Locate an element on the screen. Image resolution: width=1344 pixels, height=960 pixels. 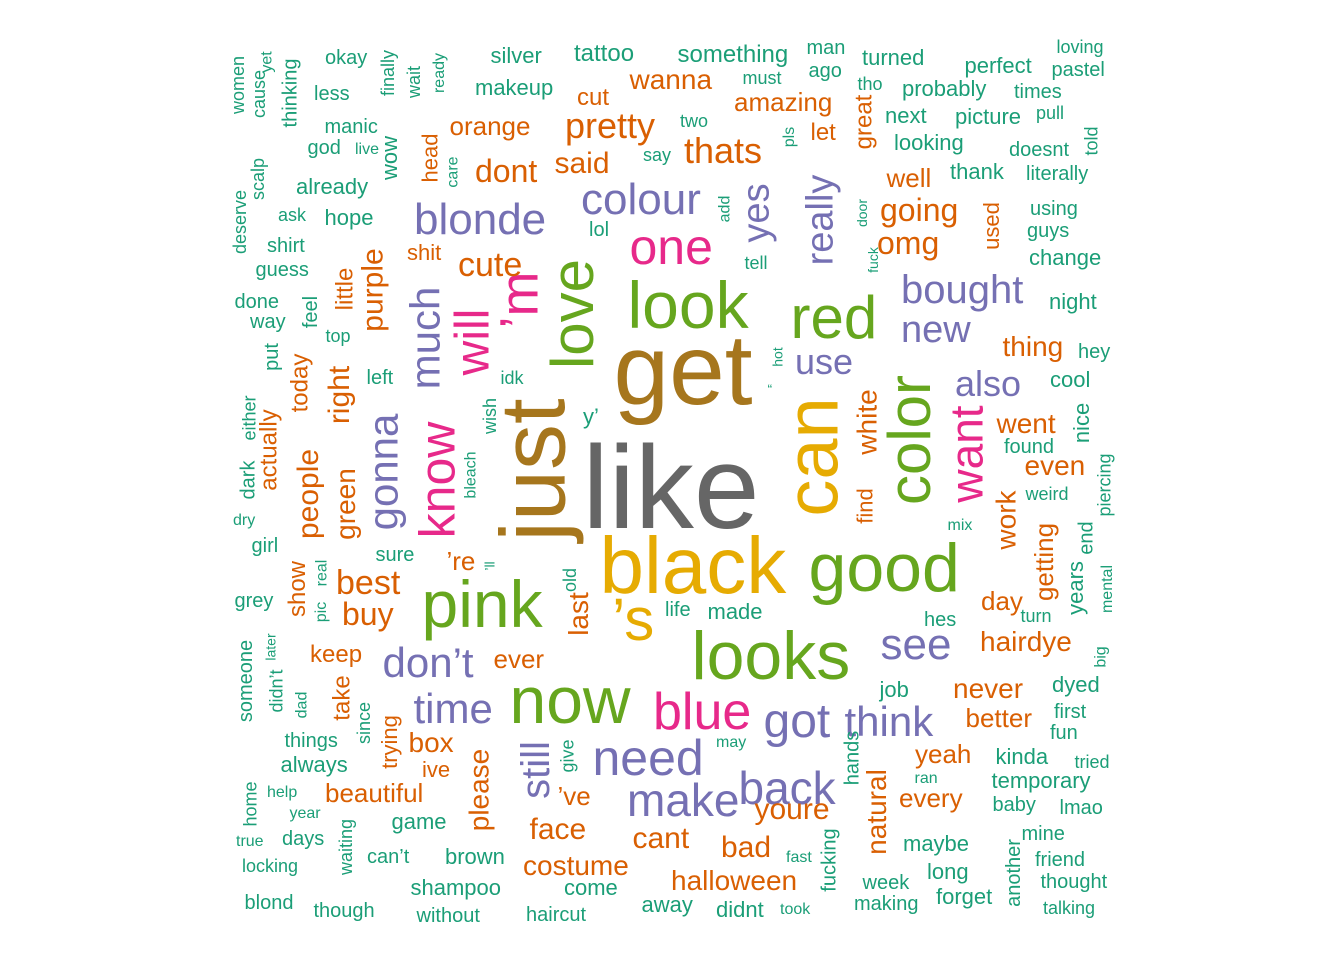
cloud-word: white is located at coordinates (867, 422).